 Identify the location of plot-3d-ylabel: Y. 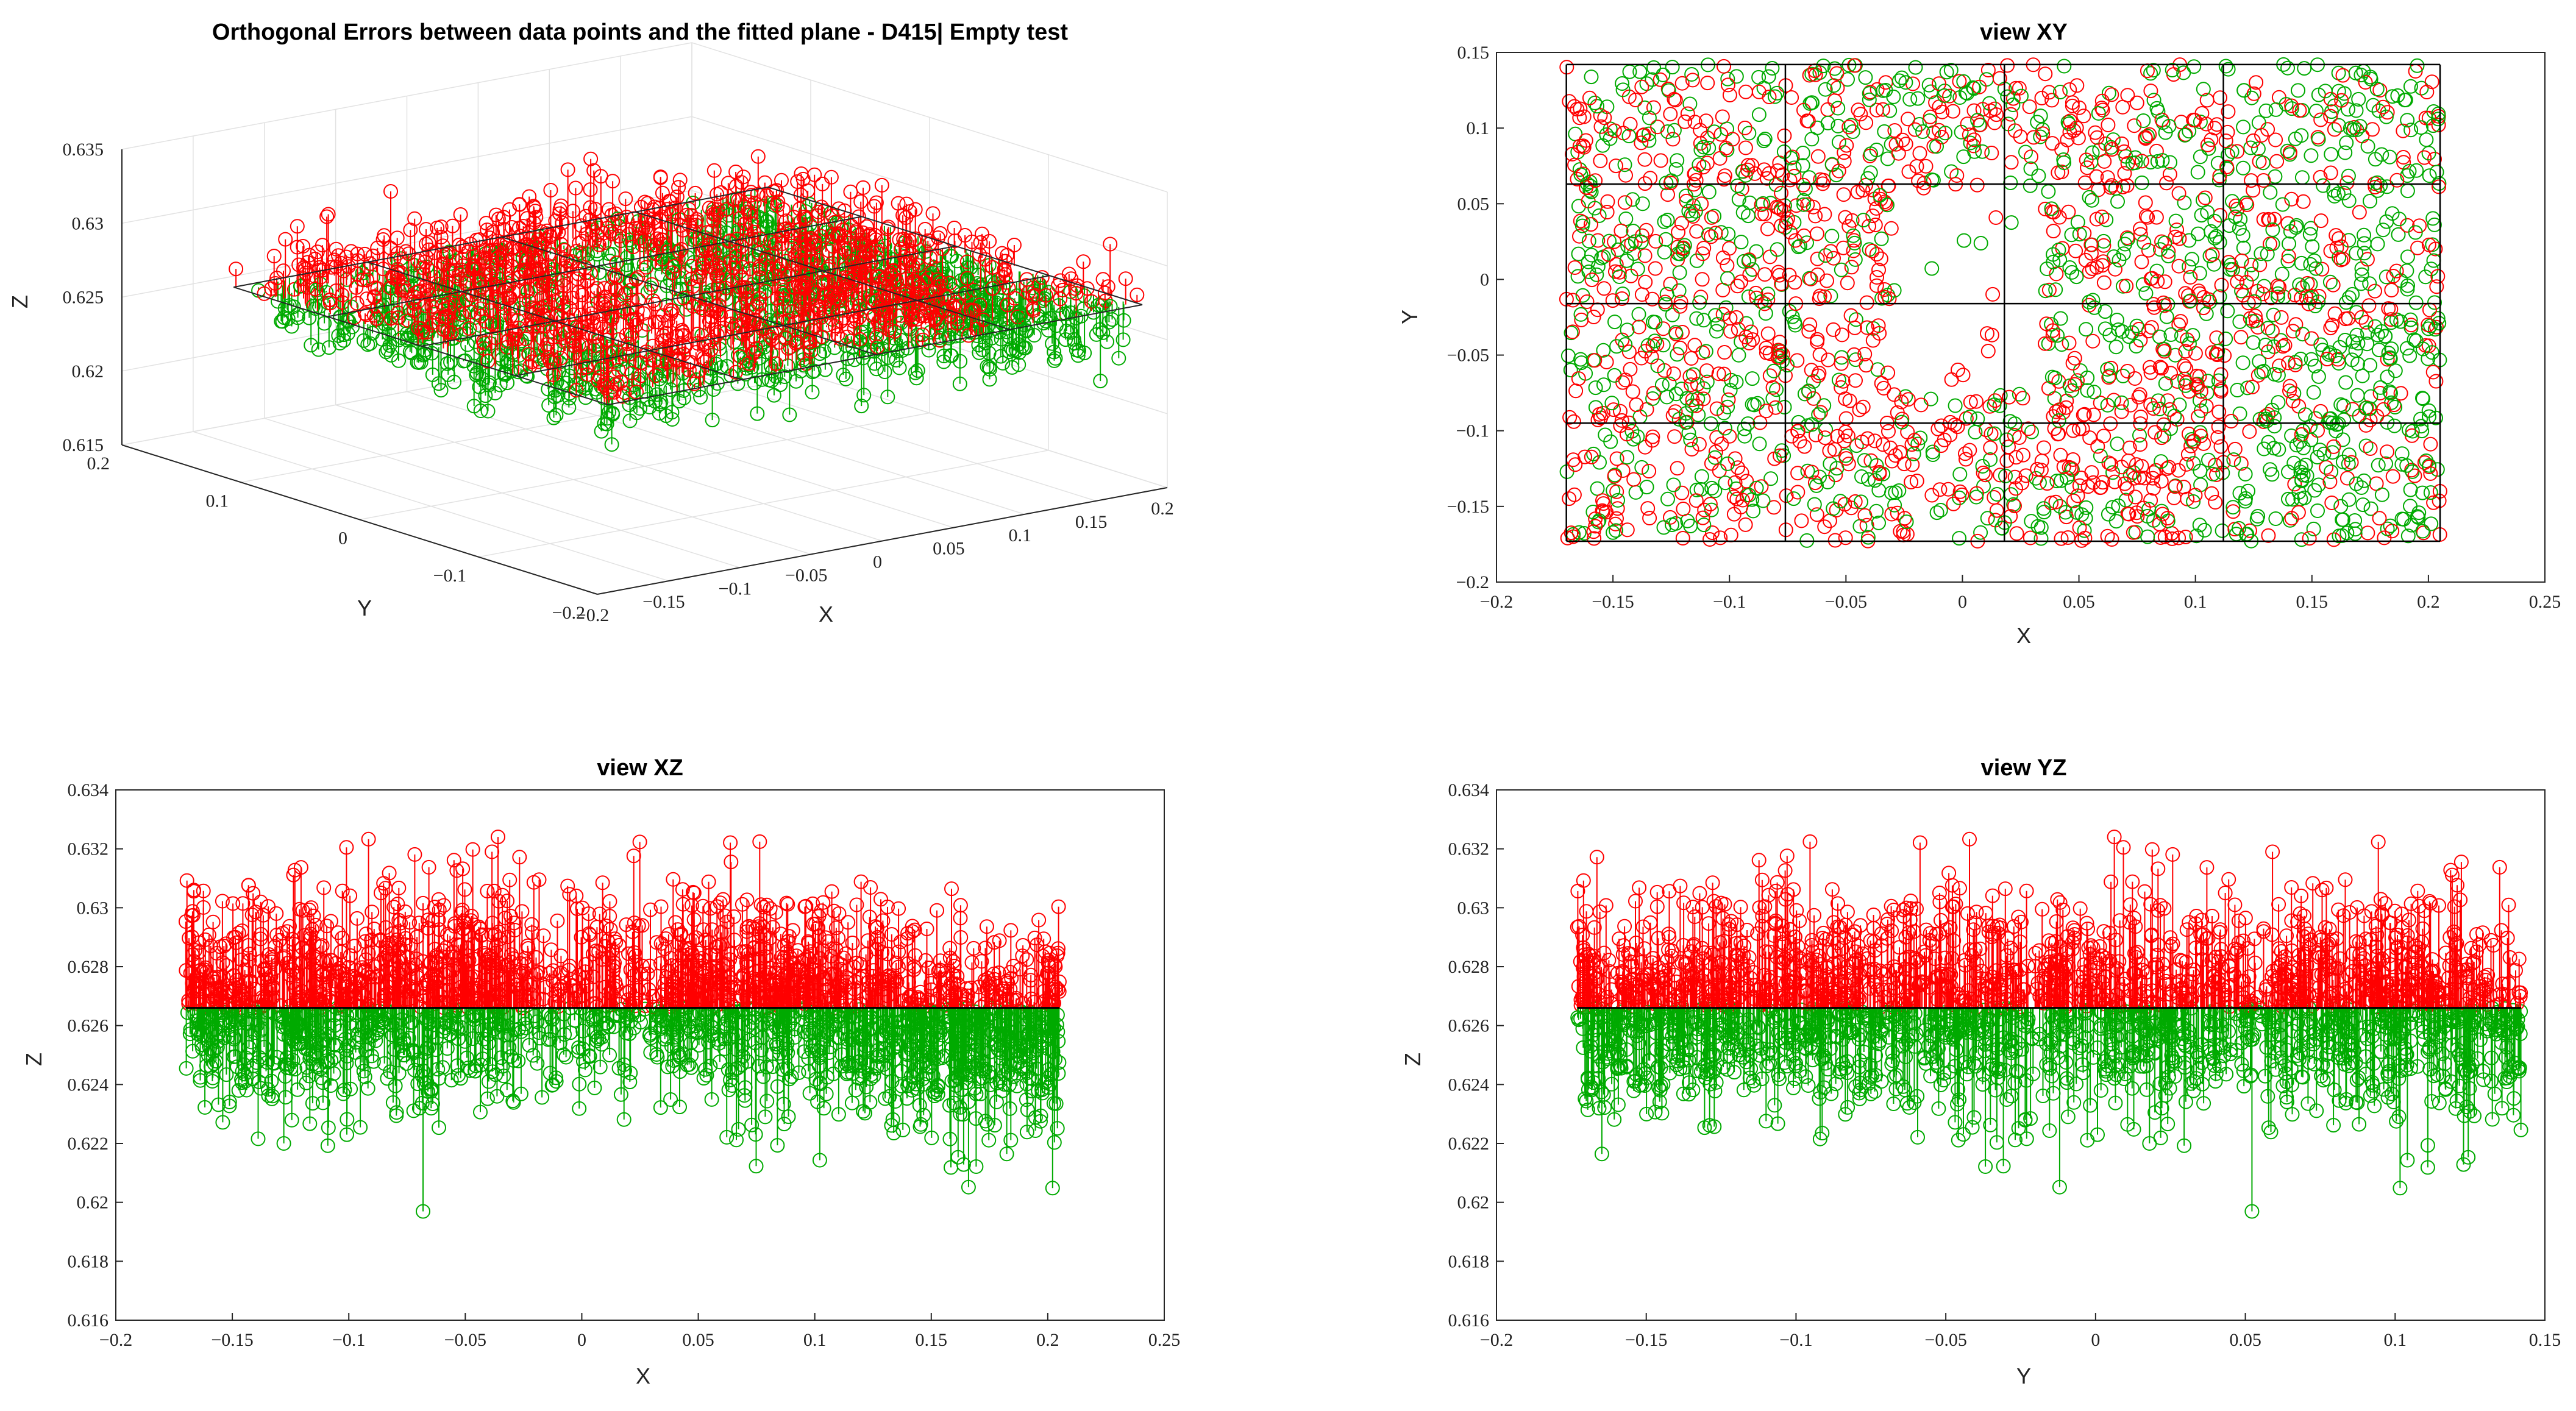
(364, 607).